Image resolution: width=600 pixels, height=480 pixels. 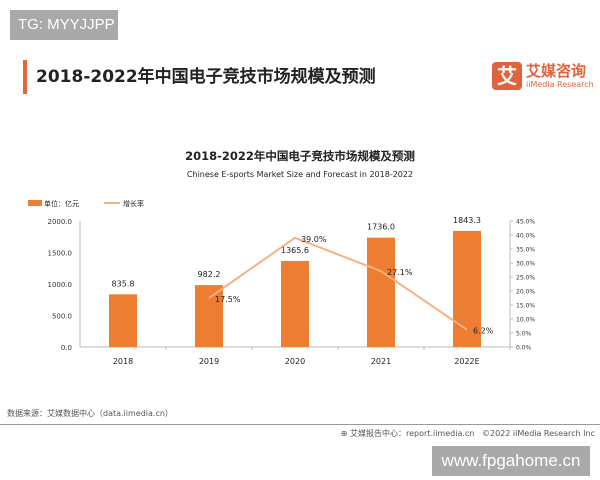 What do you see at coordinates (90, 413) in the screenshot?
I see `data-source: 数据来源：艾媒数据中心（data.iimedia.cn）` at bounding box center [90, 413].